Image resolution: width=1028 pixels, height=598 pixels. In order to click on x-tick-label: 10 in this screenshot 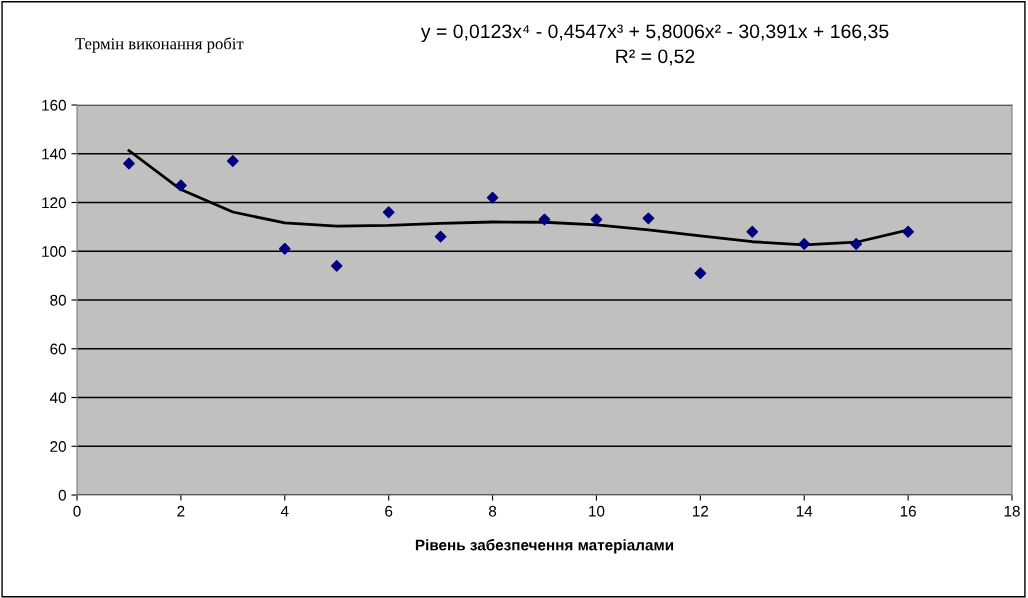, I will do `click(597, 511)`.